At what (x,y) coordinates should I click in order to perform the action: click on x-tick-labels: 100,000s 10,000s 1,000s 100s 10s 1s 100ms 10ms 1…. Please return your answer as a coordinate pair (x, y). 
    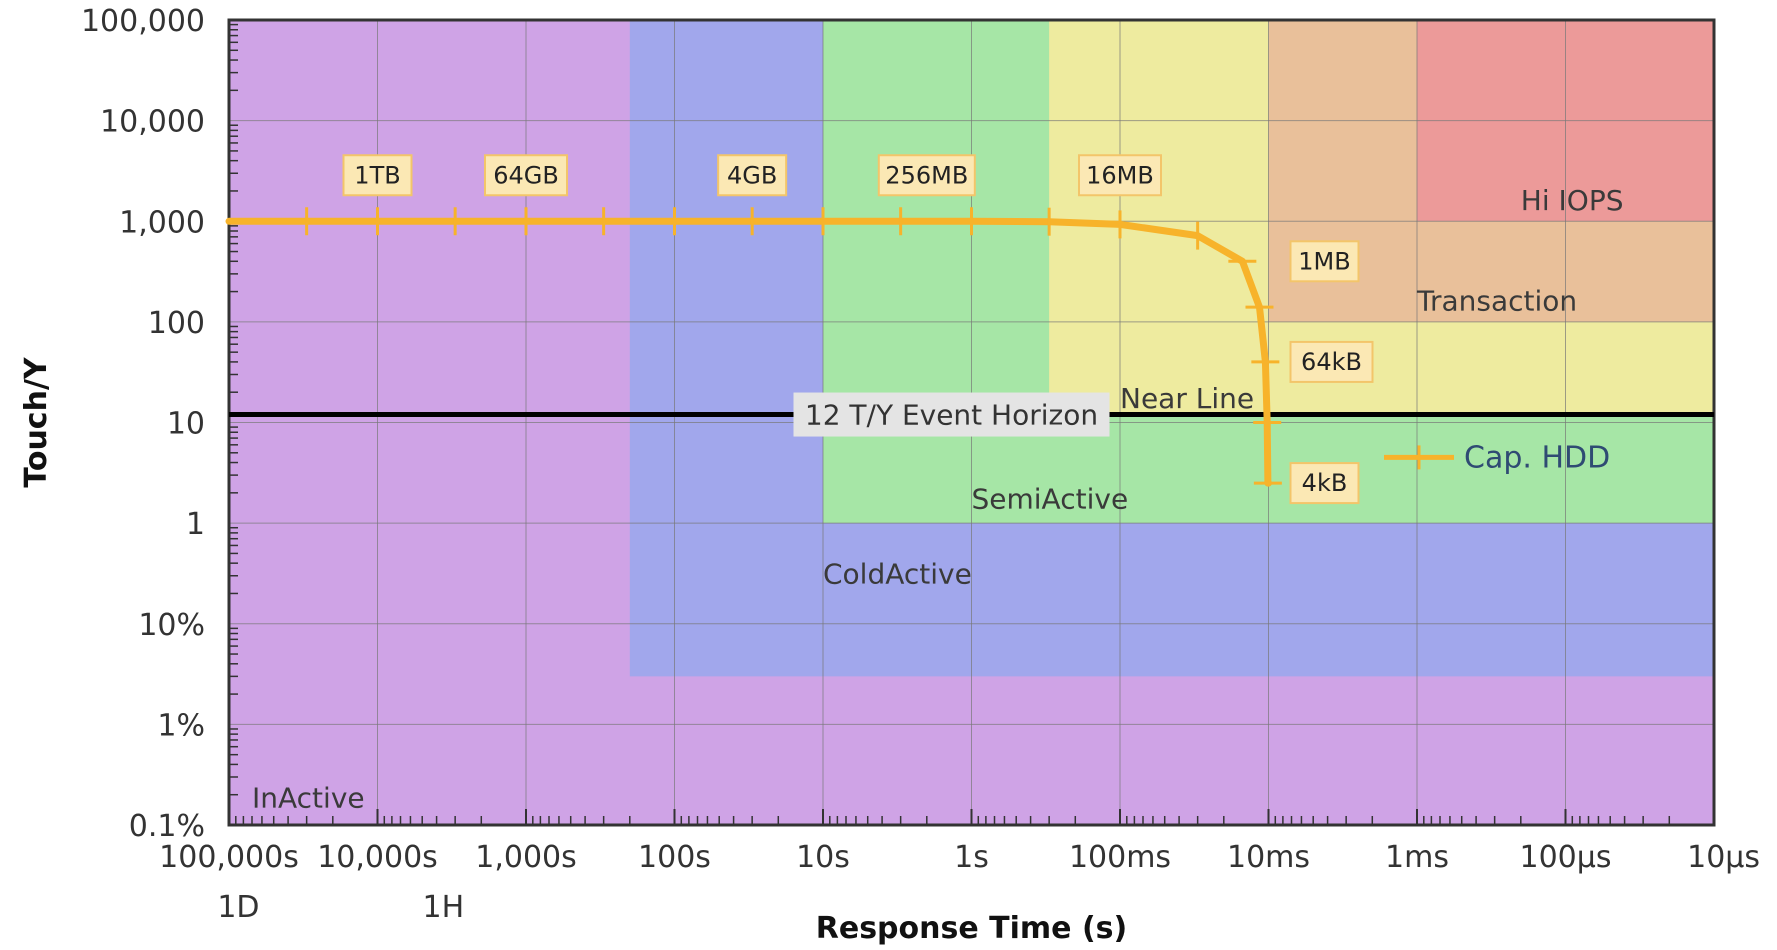
    Looking at the image, I should click on (959, 882).